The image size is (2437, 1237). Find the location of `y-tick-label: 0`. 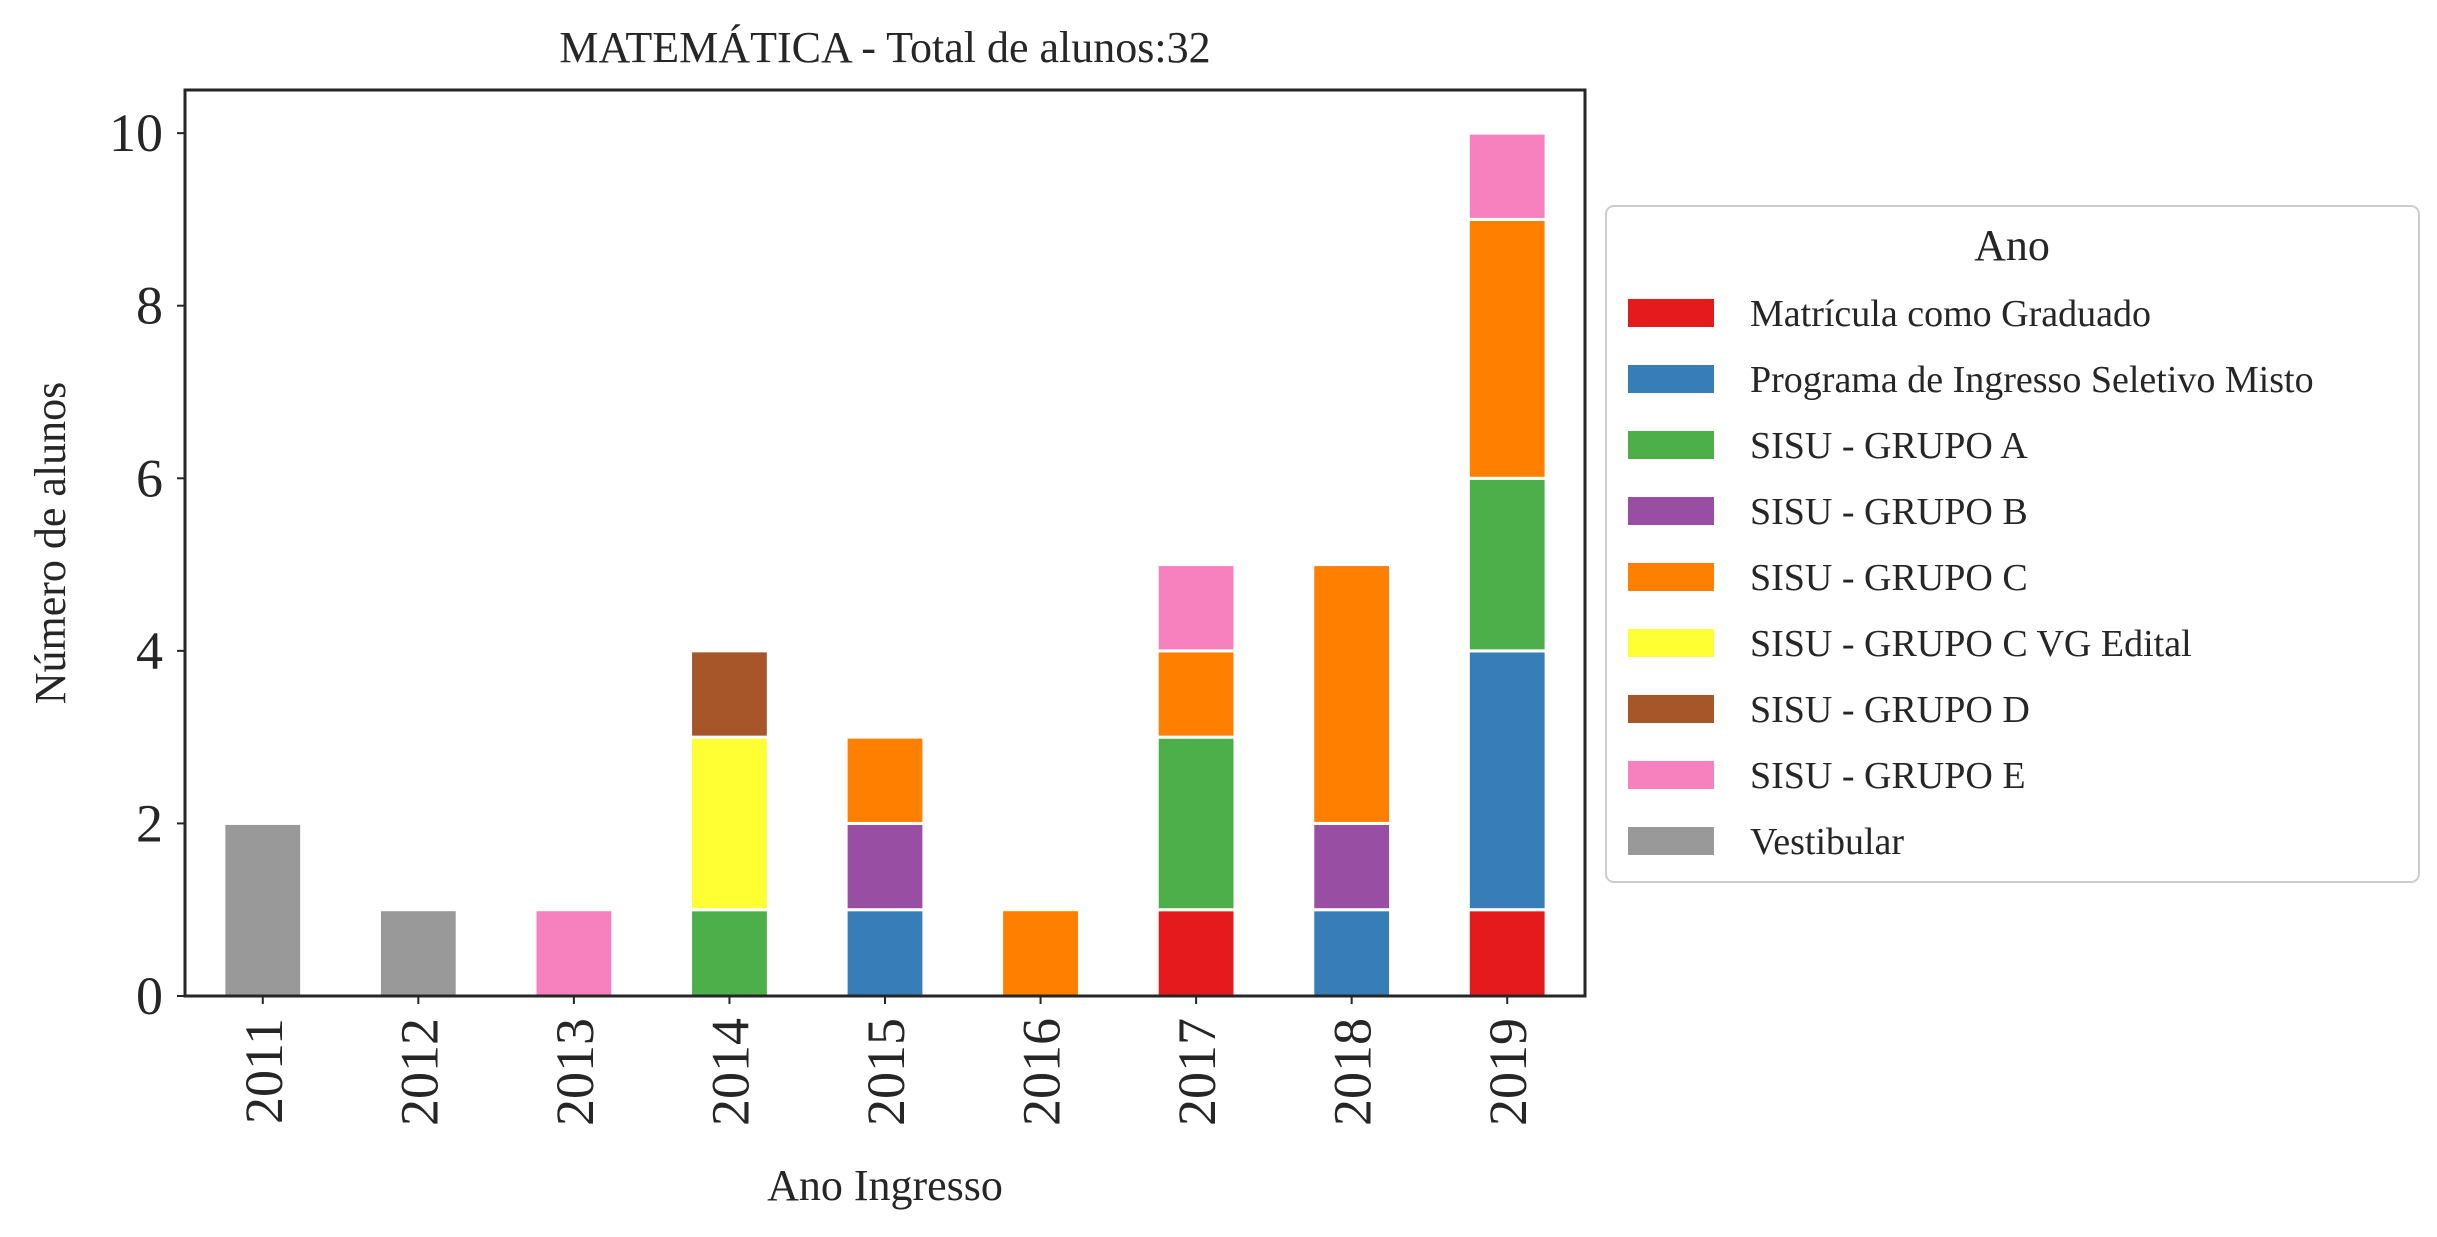

y-tick-label: 0 is located at coordinates (149, 996).